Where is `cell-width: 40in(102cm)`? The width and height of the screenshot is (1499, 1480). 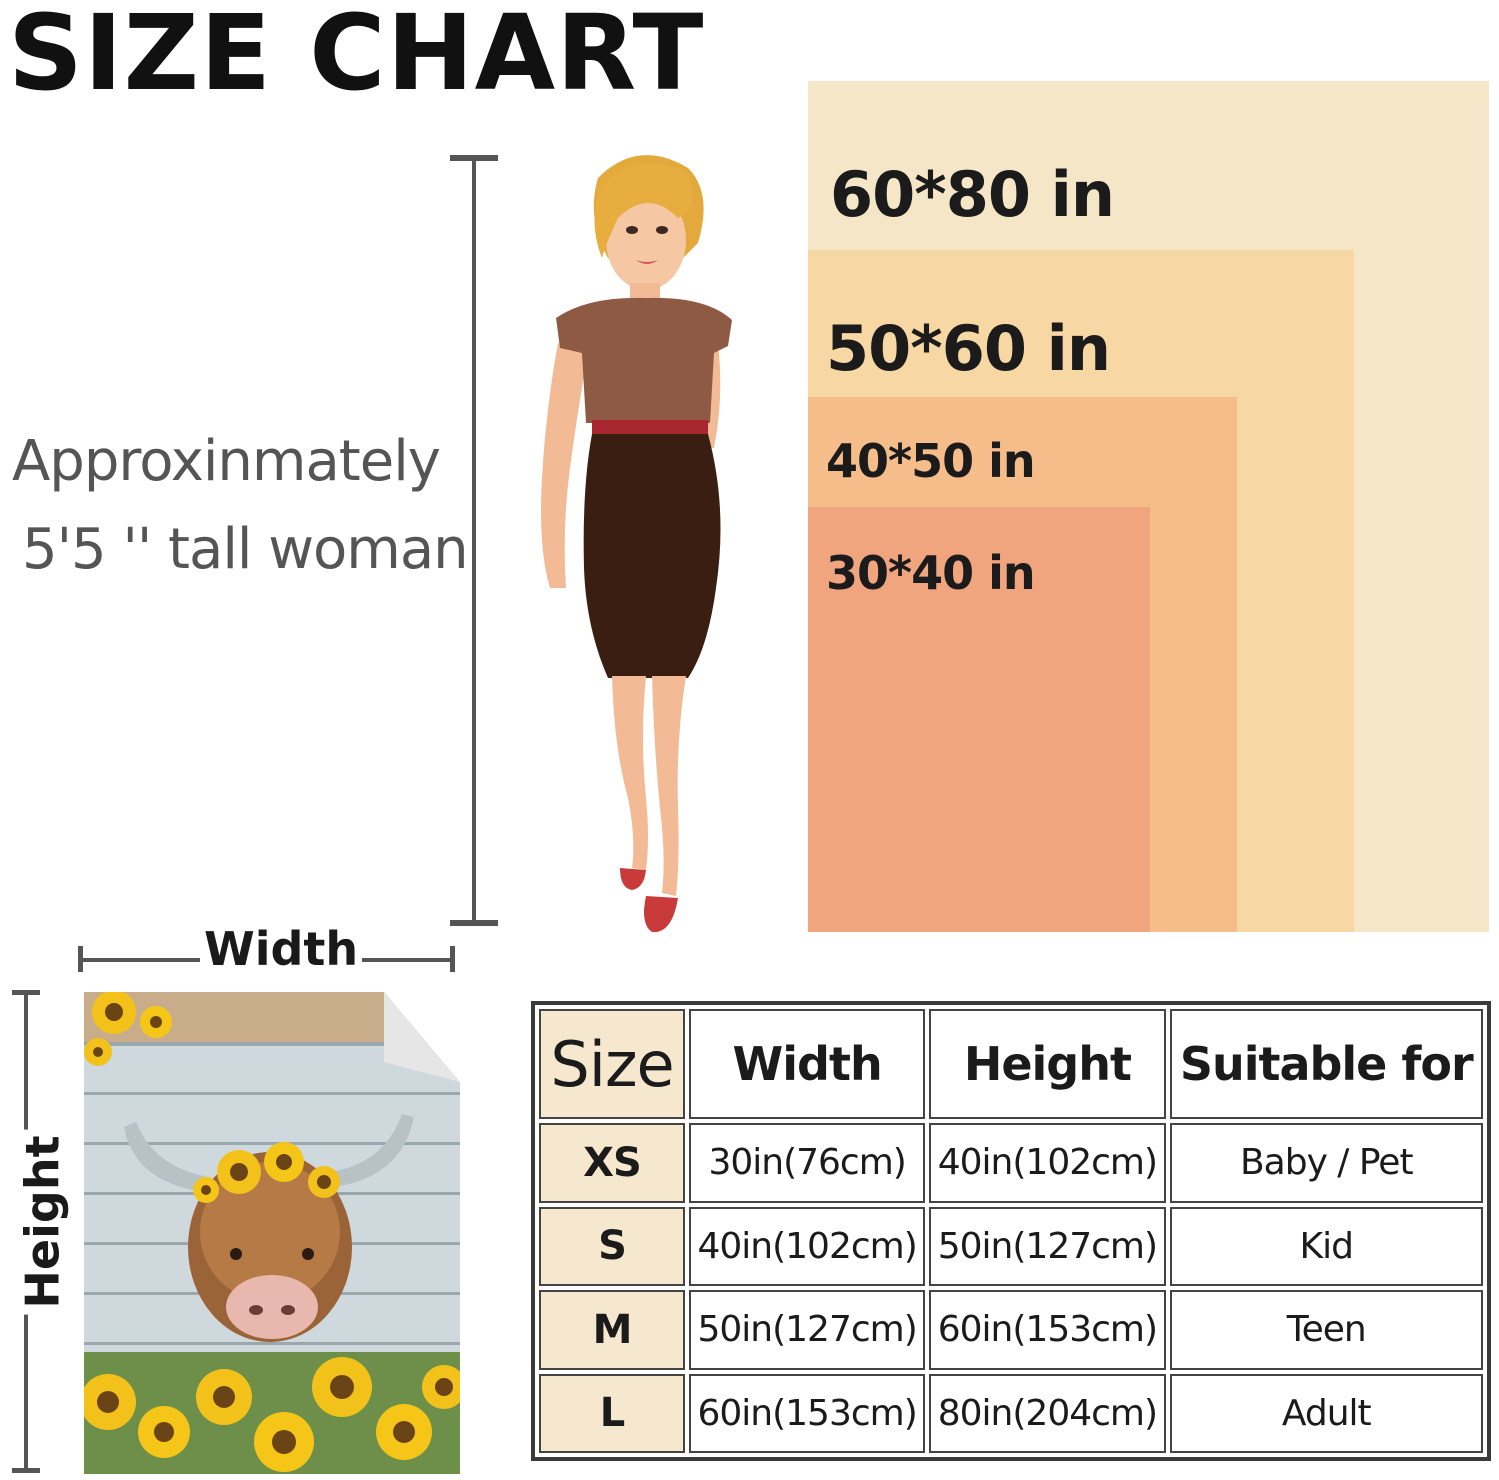 cell-width: 40in(102cm) is located at coordinates (807, 1246).